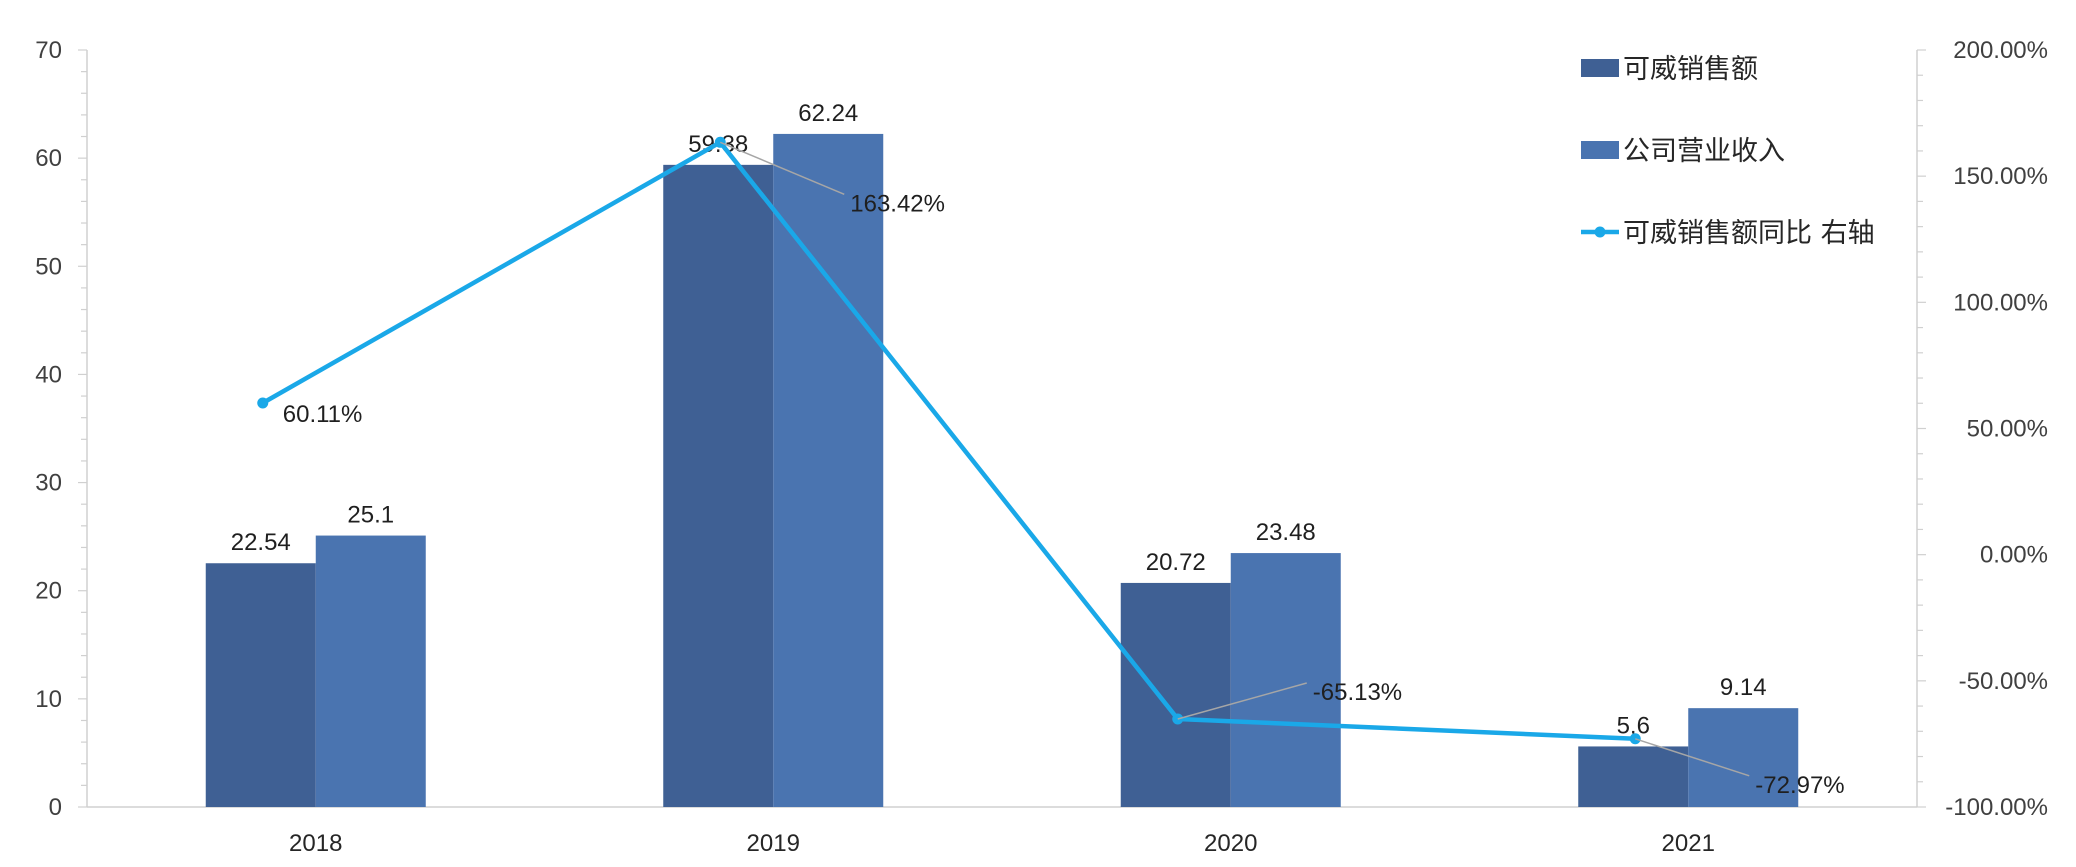 The height and width of the screenshot is (867, 2076). What do you see at coordinates (48, 374) in the screenshot?
I see `y-left-tick-label: 40` at bounding box center [48, 374].